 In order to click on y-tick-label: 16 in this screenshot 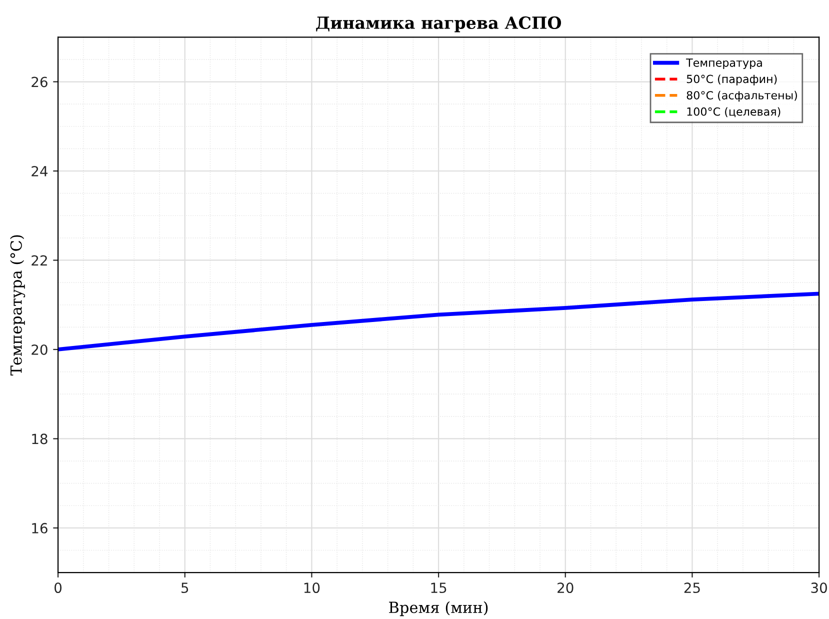, I will do `click(40, 528)`.